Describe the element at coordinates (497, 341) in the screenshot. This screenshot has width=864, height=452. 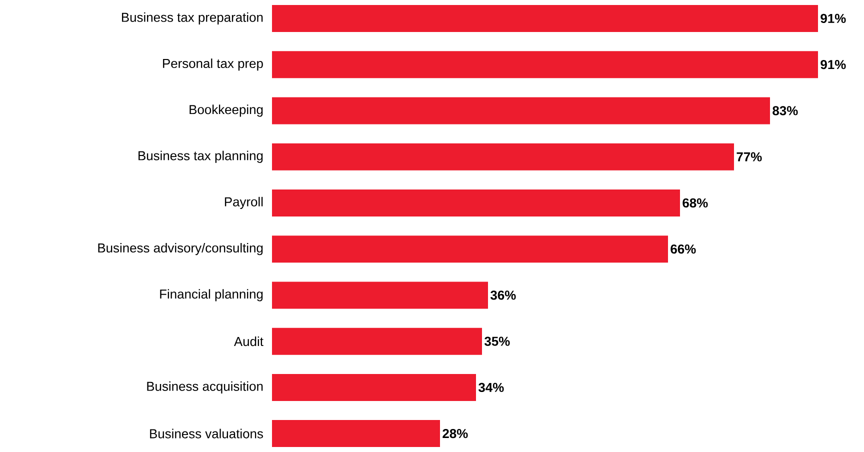
I see `data-label: 35%` at that location.